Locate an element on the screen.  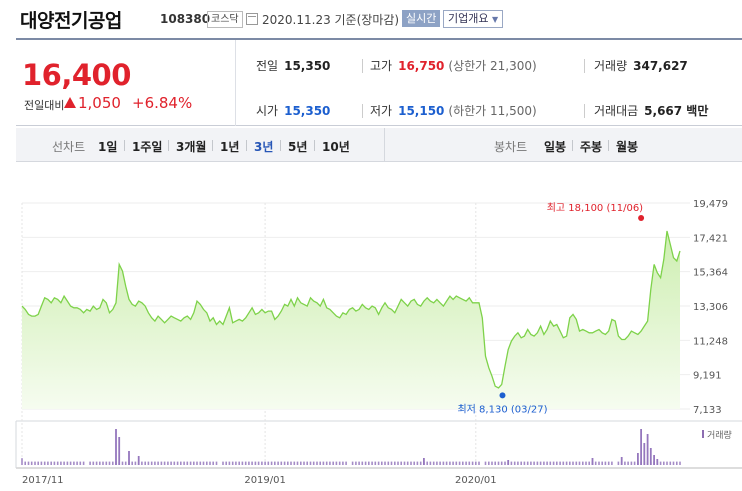
y-tick-label: 11,248 is located at coordinates (710, 341).